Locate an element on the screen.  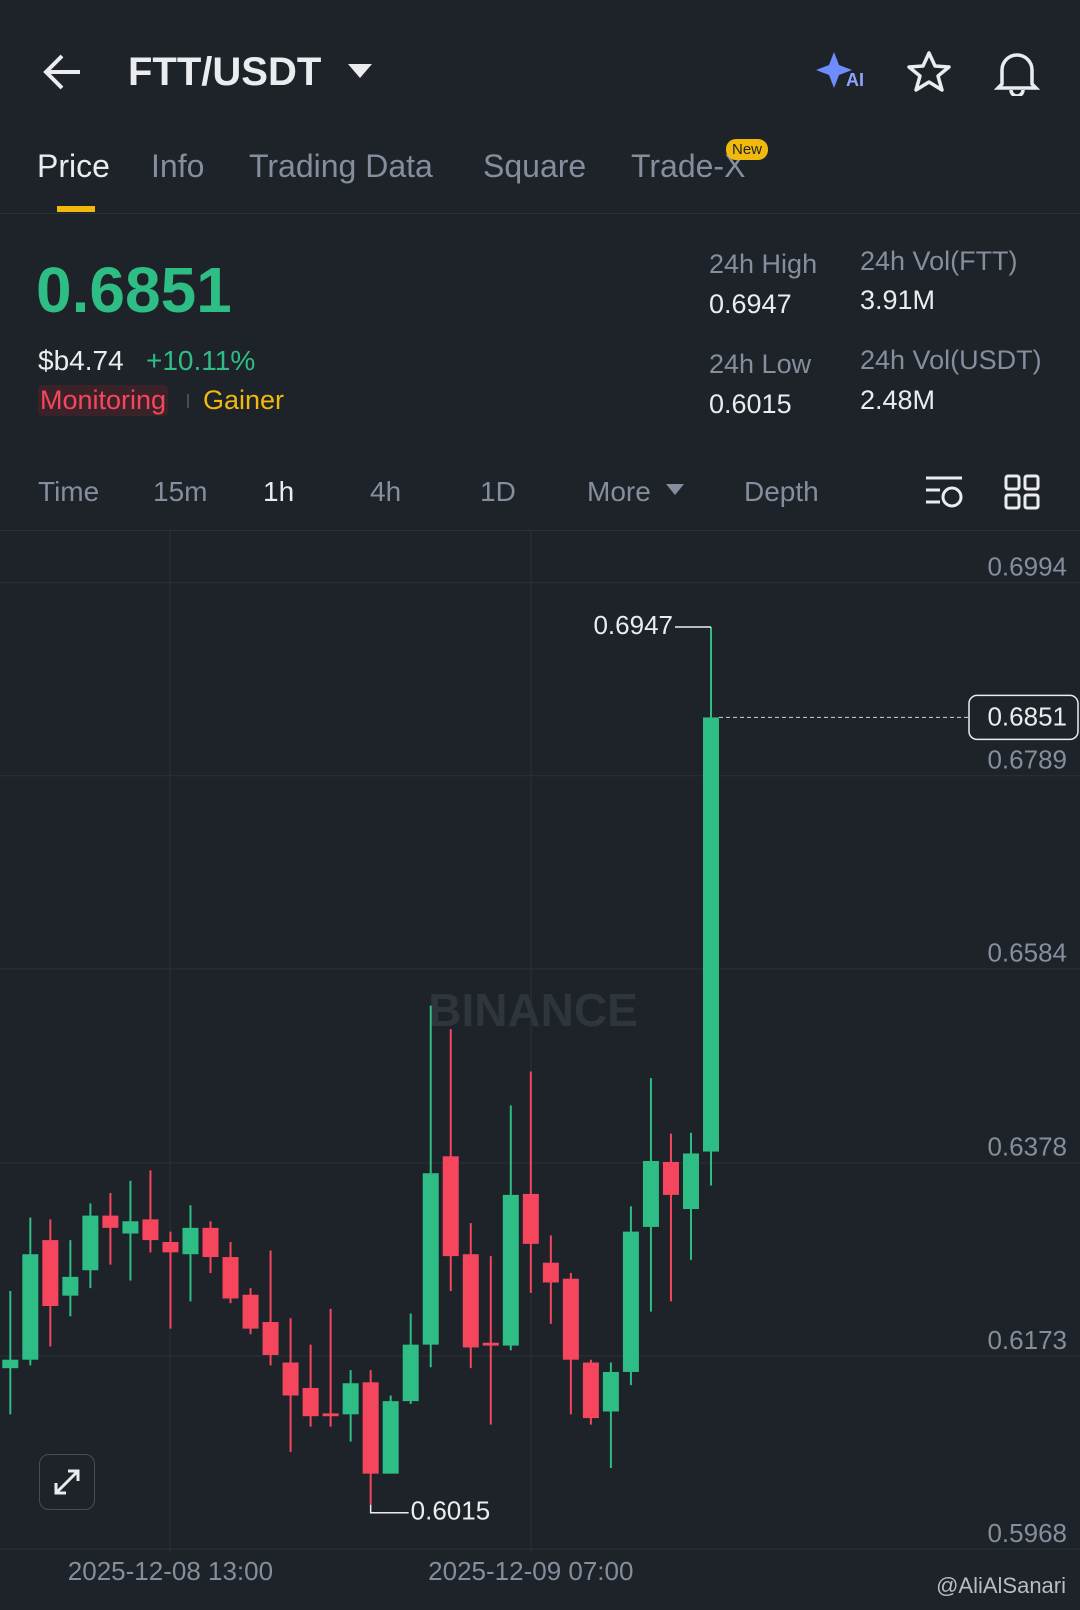
tab-indicator is located at coordinates (76, 209).